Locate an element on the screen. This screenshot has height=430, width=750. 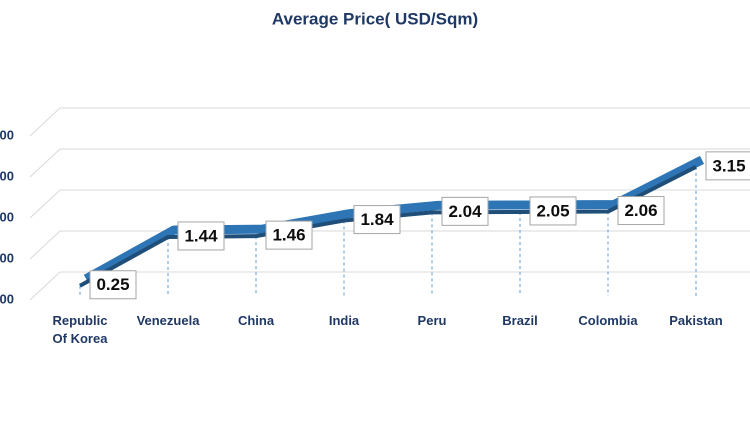
y-tick-label: 3.00 is located at coordinates (7, 175).